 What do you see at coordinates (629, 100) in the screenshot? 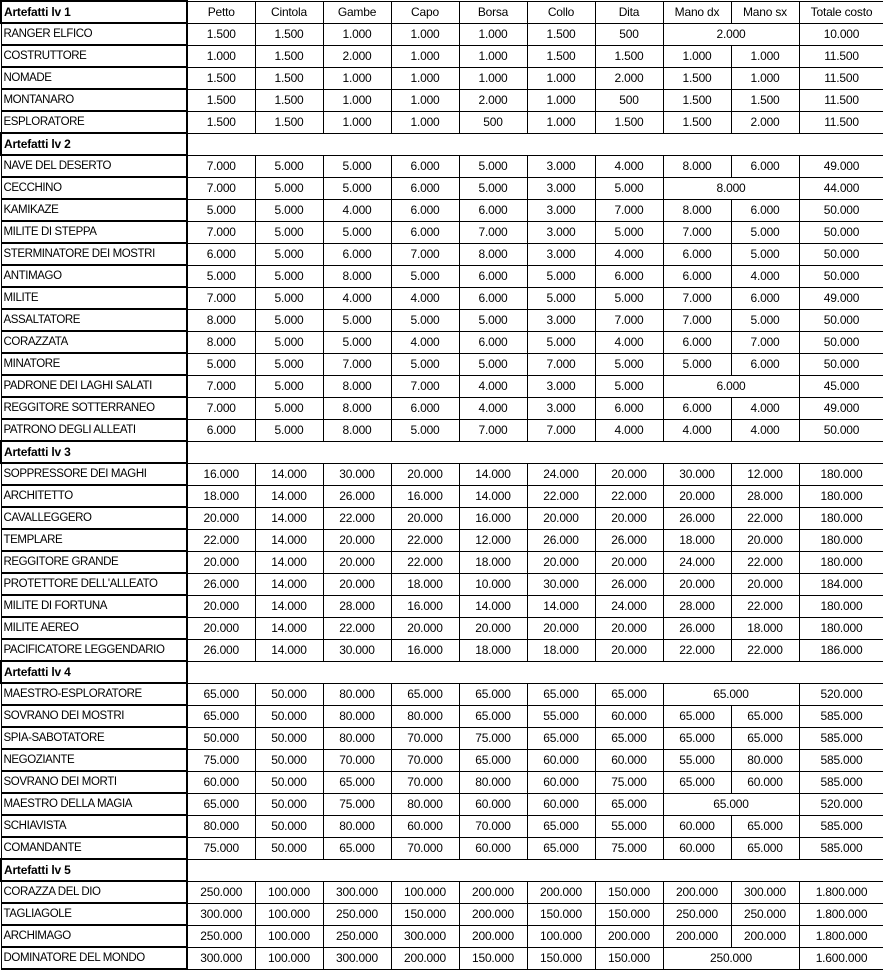
I see `slot-cost-cell: 500` at bounding box center [629, 100].